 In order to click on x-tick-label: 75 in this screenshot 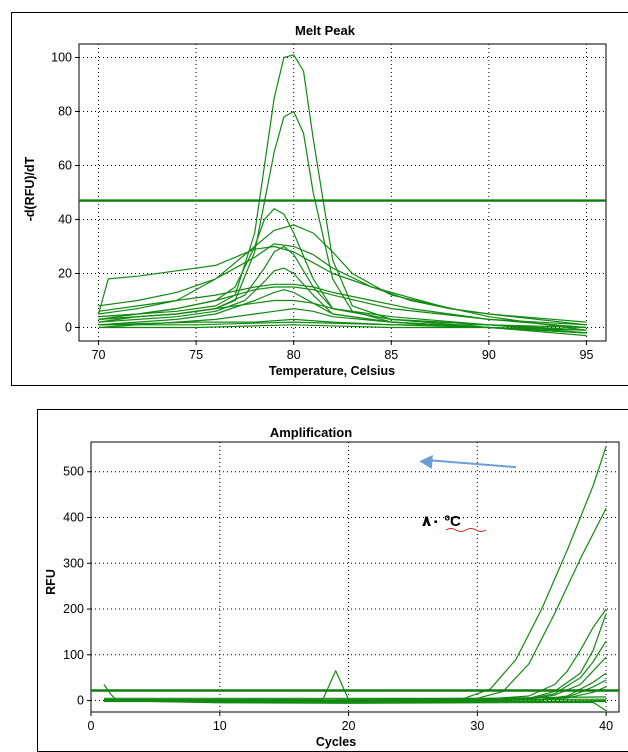, I will do `click(196, 355)`.